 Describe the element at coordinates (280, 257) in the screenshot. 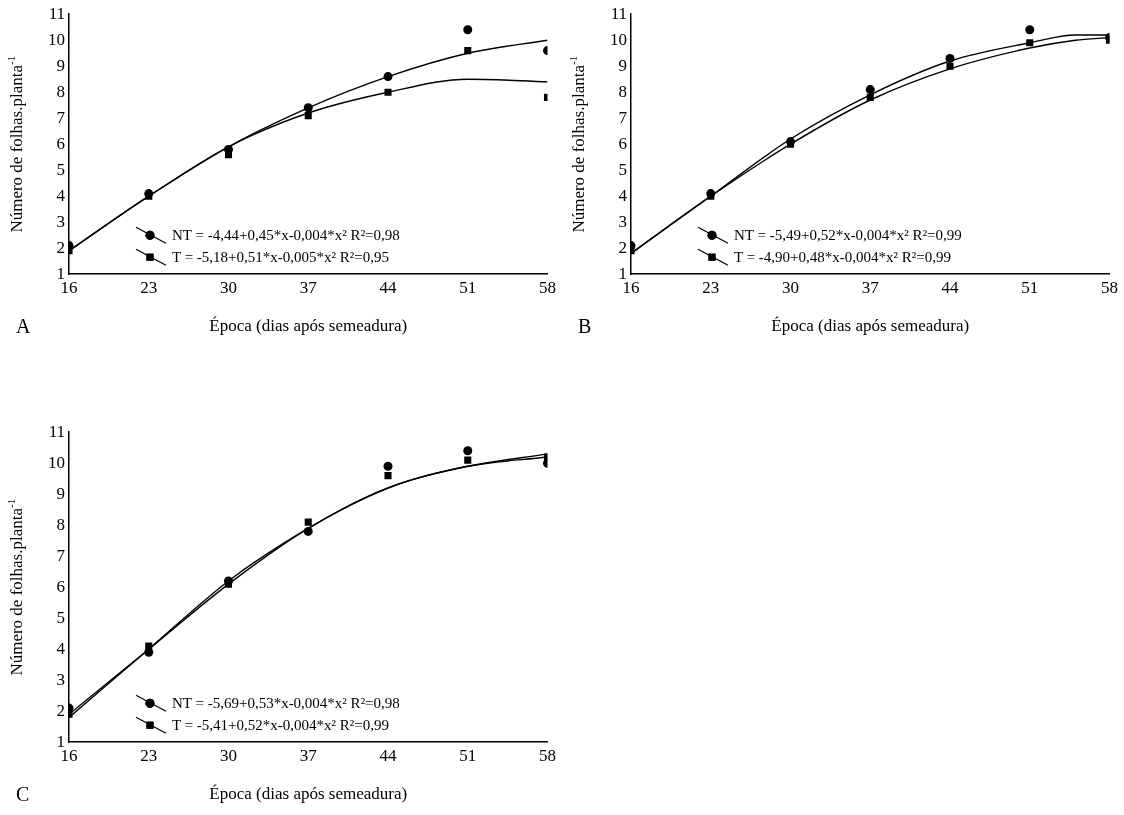

I see `legend-label: T = -5,18+0,51*x-0,005*x² R²=0,95` at that location.